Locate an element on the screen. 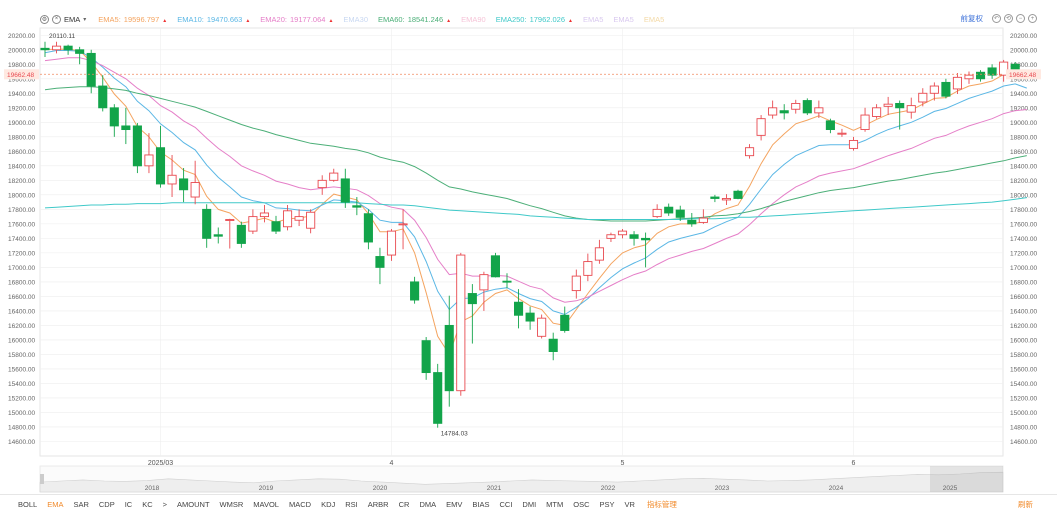  tab-mtm: MTM is located at coordinates (555, 504).